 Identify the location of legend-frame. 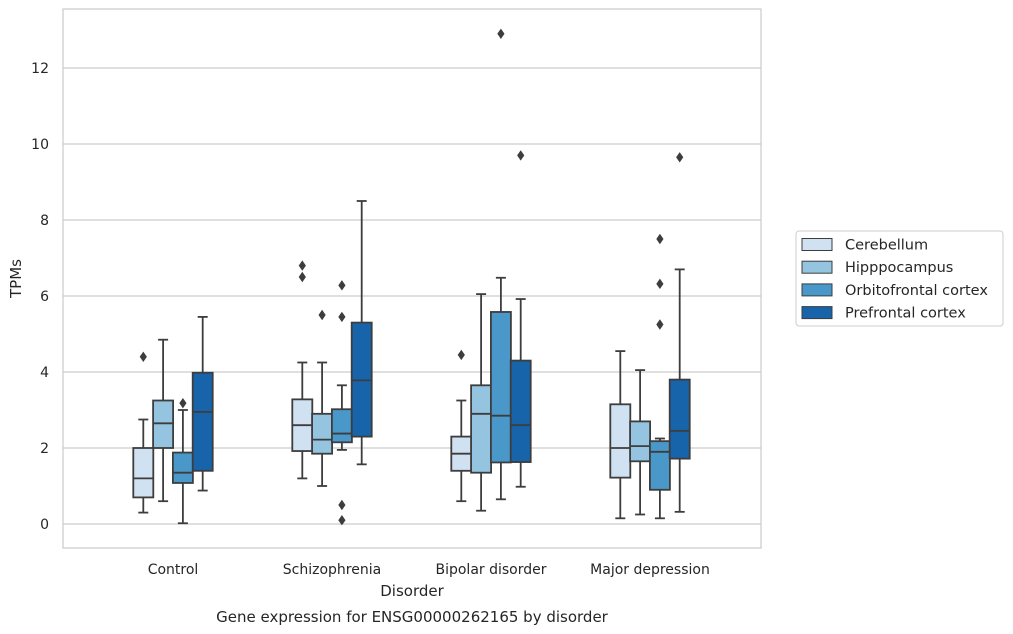
(899, 278).